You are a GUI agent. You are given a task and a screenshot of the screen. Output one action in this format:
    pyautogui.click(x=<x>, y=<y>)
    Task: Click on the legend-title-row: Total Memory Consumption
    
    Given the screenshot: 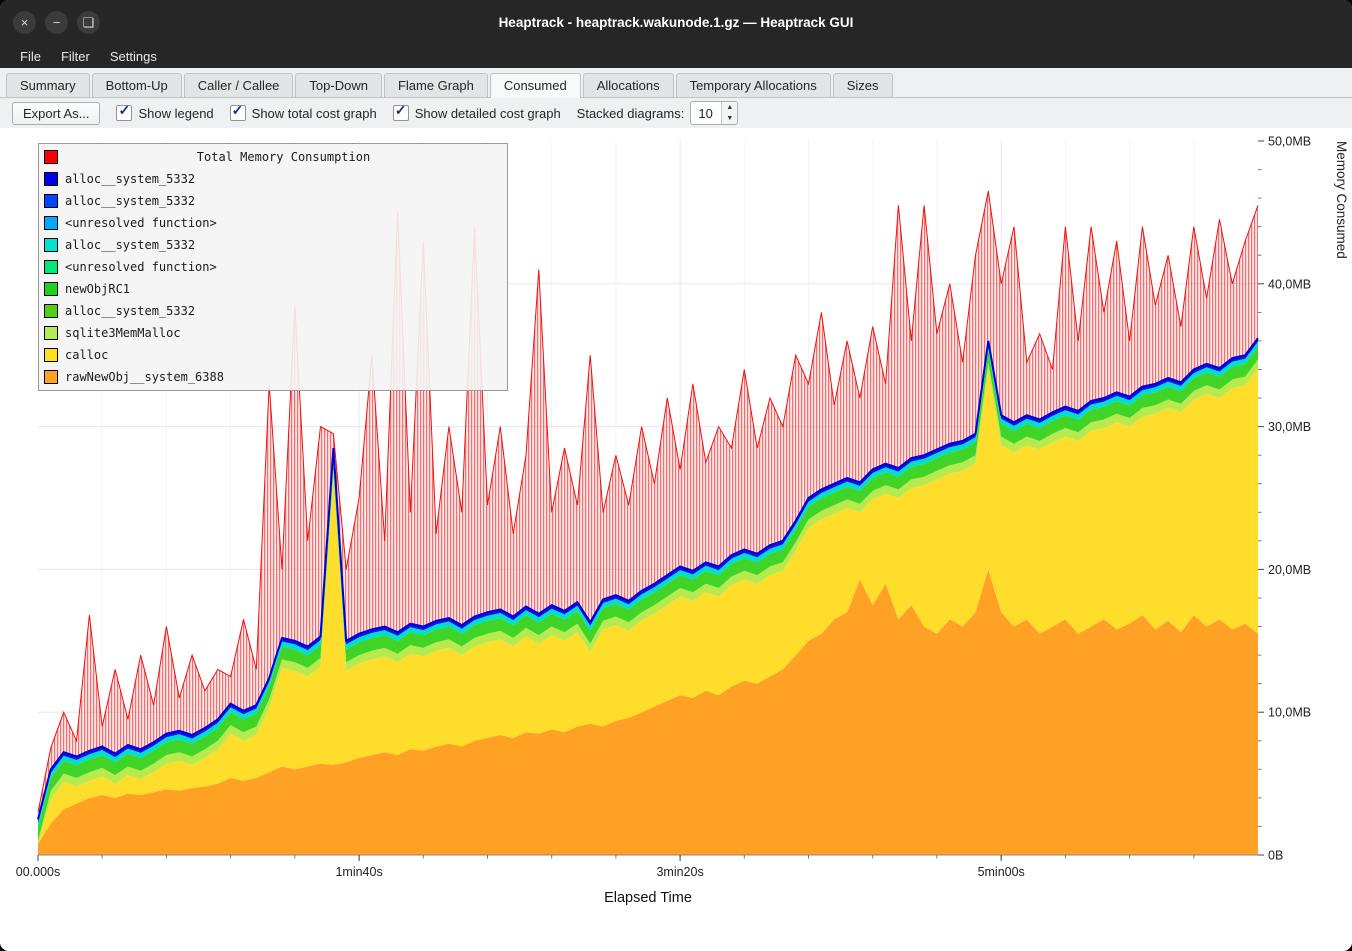 What is the action you would take?
    pyautogui.click(x=273, y=157)
    